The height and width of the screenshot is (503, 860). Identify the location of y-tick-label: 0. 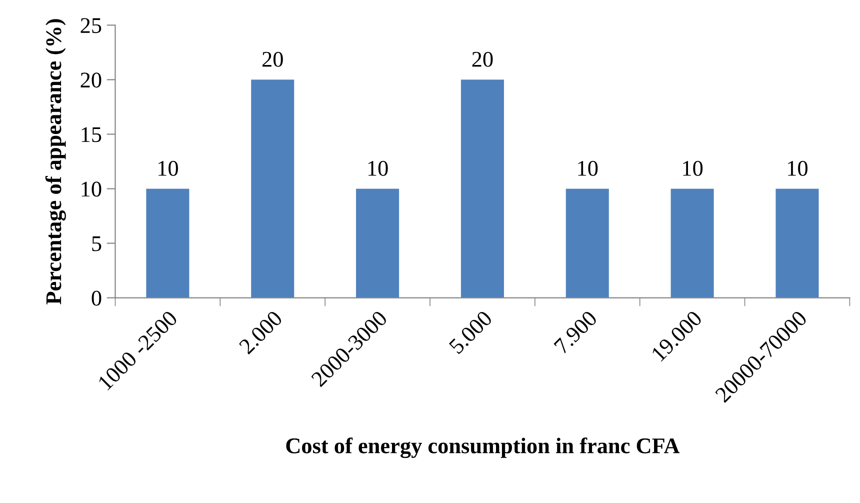
(97, 298).